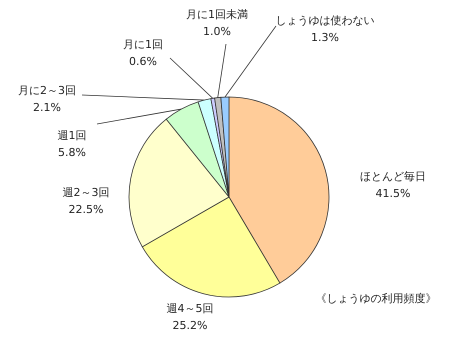 The width and height of the screenshot is (470, 353). I want to click on slice-label: 週1回, so click(72, 135).